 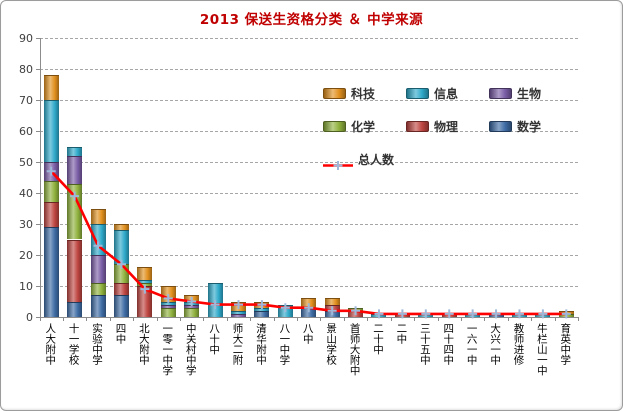 What do you see at coordinates (565, 344) in the screenshot?
I see `x-axis-category-label: 育英中学` at bounding box center [565, 344].